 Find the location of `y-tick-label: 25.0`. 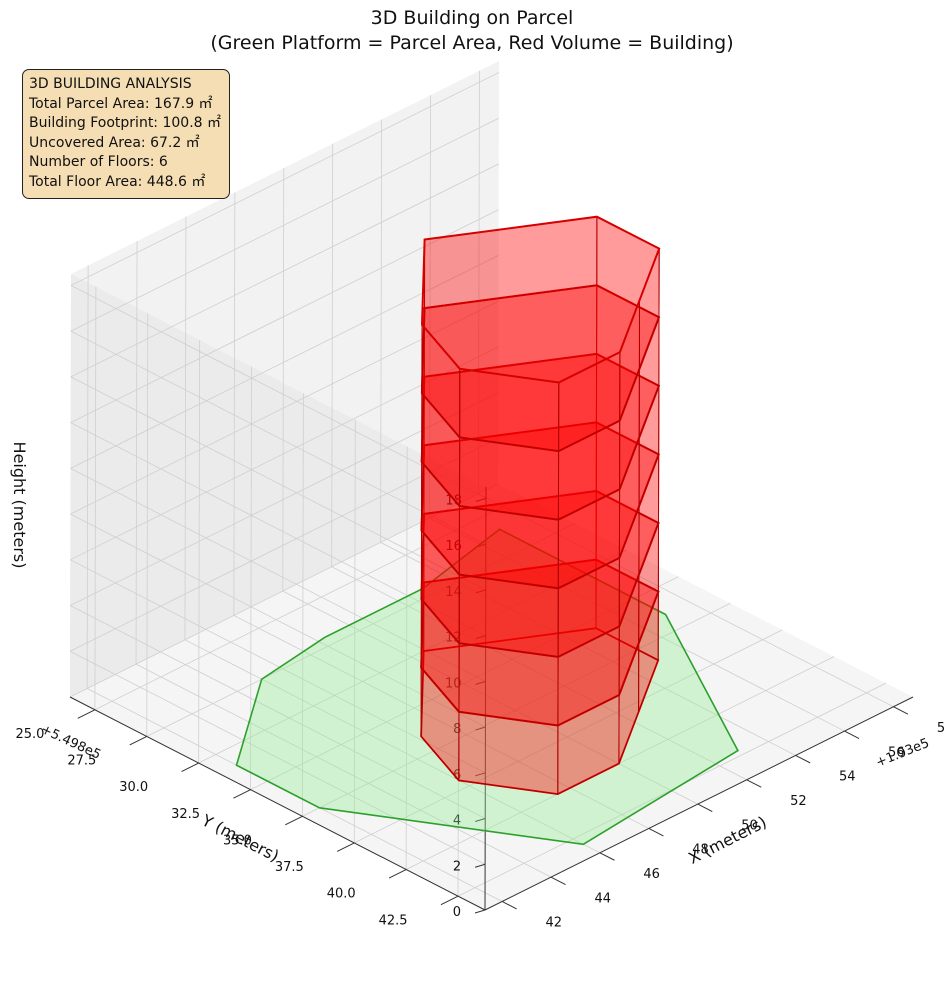

y-tick-label: 25.0 is located at coordinates (29, 734).